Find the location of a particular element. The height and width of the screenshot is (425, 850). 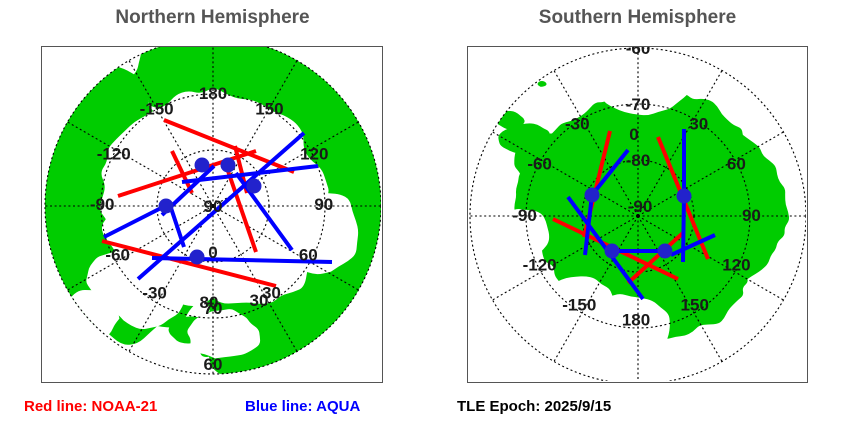

northern-ground-tracks is located at coordinates (217, 203).